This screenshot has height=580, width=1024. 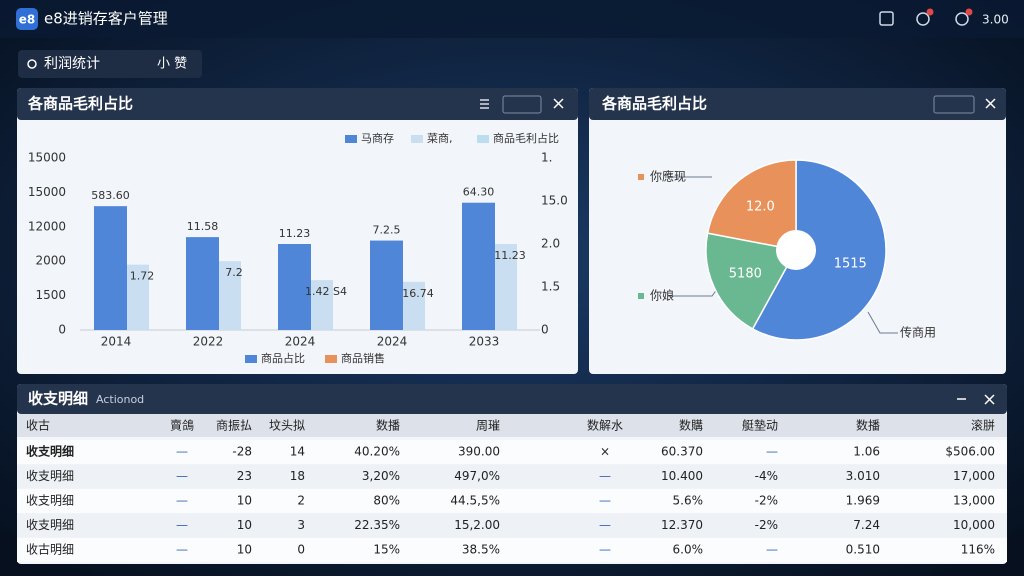 What do you see at coordinates (381, 476) in the screenshot?
I see `table-cell: 3,20%` at bounding box center [381, 476].